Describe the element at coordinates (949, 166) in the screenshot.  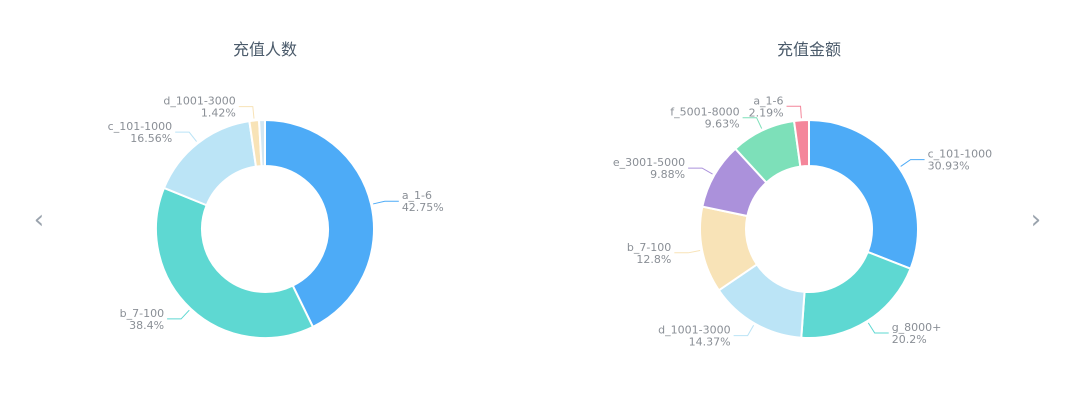
I see `slice-percent-label: 30.93%` at that location.